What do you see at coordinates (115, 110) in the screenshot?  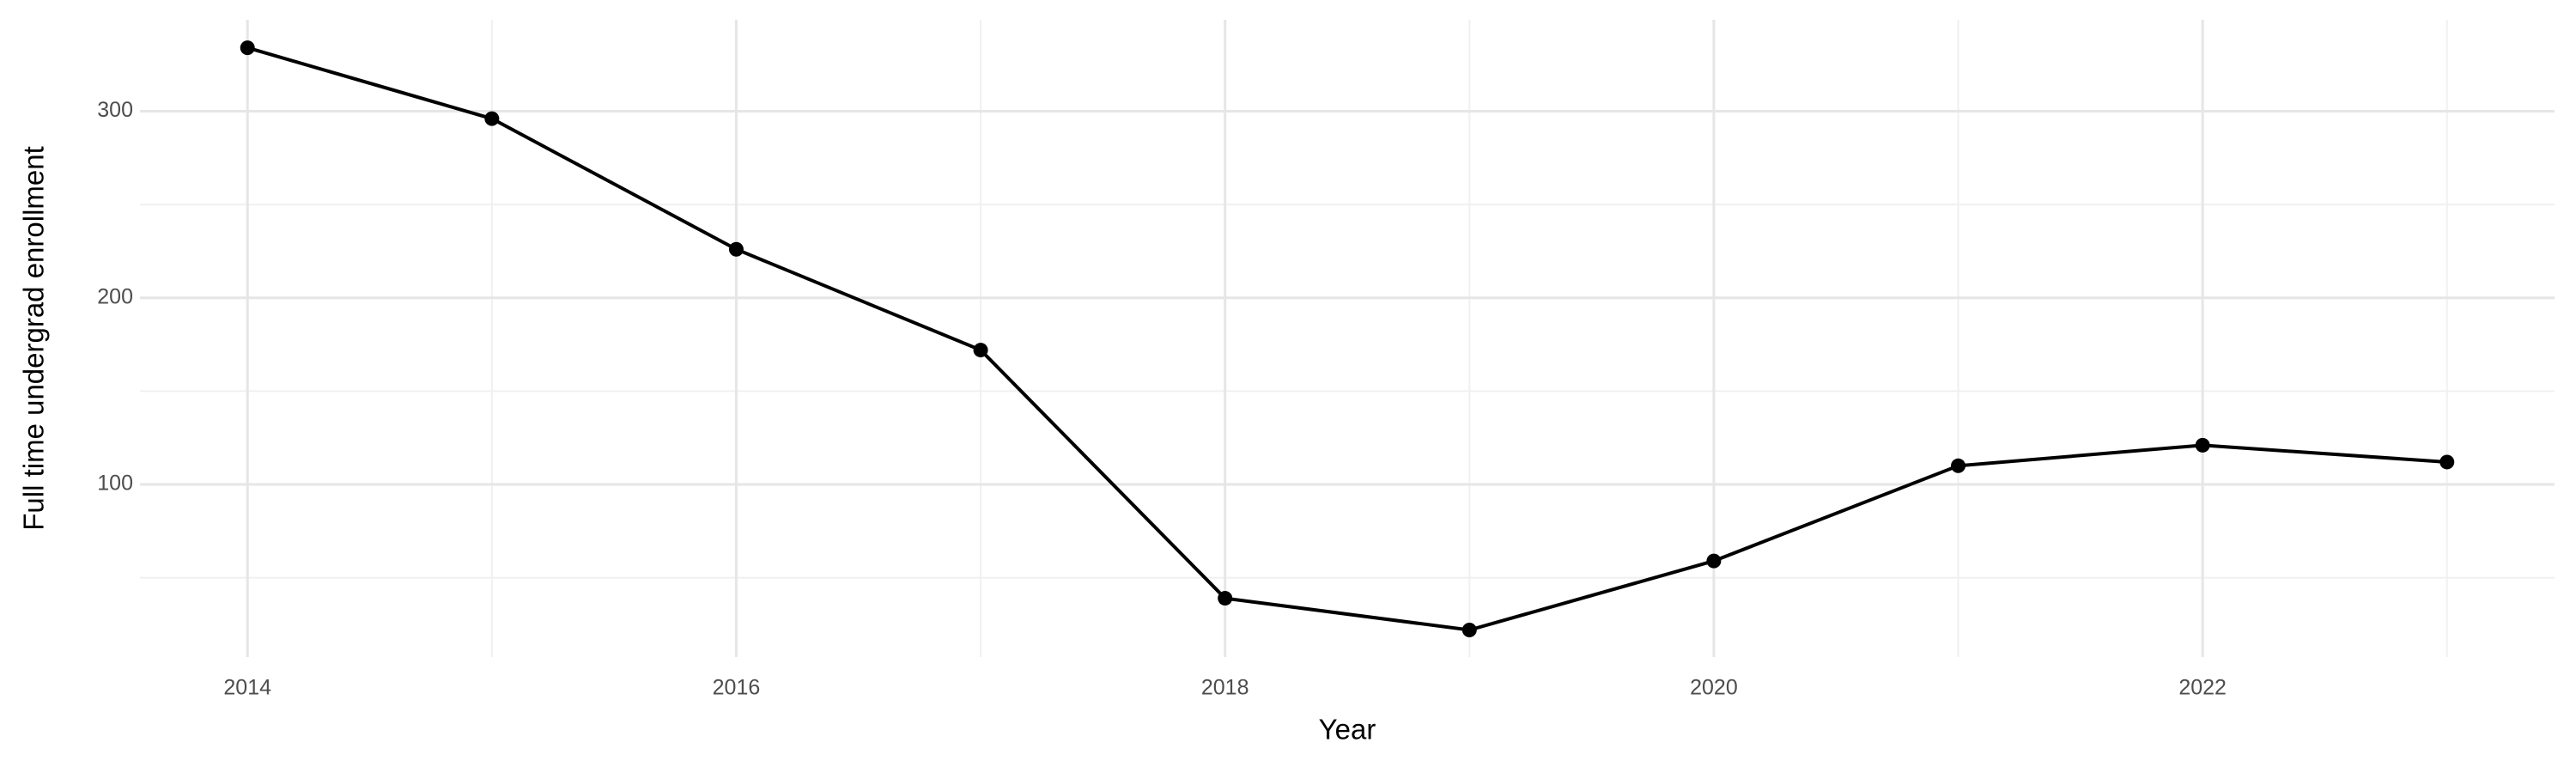 I see `y-tick-label: 300` at bounding box center [115, 110].